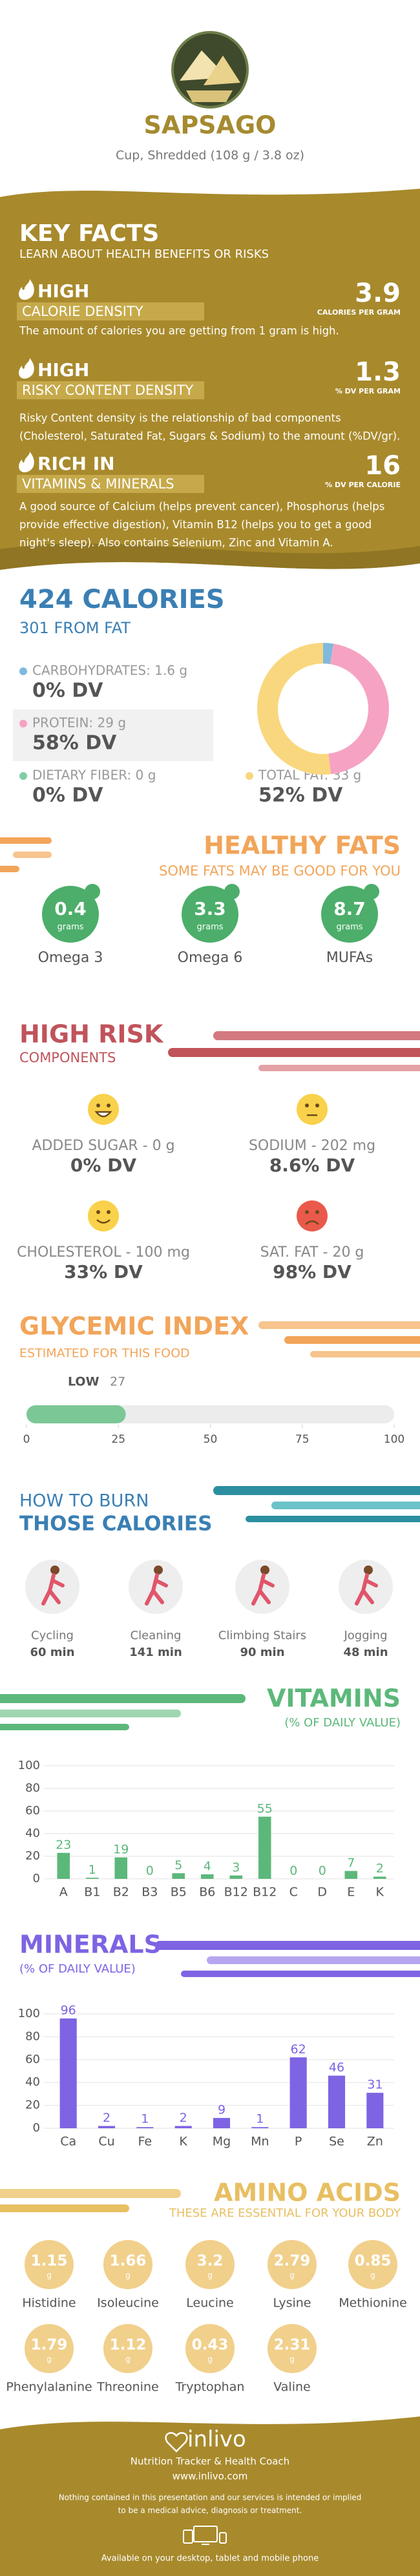  Describe the element at coordinates (208, 1866) in the screenshot. I see `value-label: 4` at that location.